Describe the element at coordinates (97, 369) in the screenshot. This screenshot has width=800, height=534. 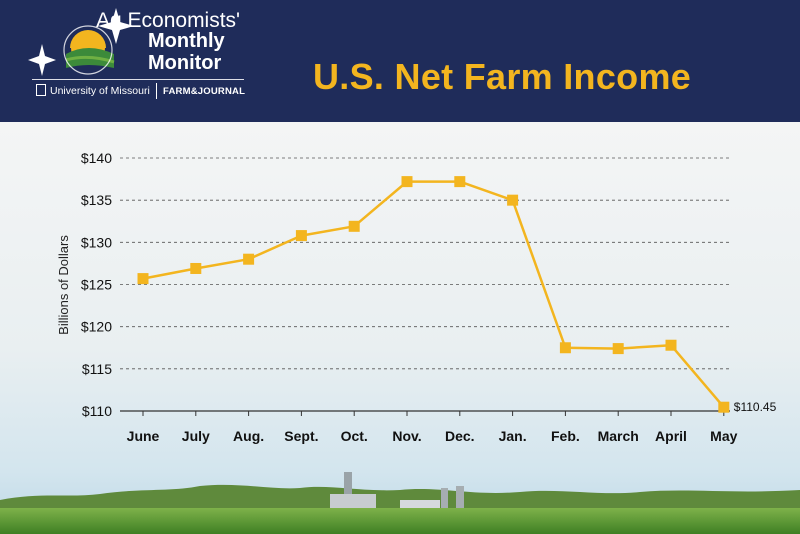
I see `y-tick-label: $115` at that location.